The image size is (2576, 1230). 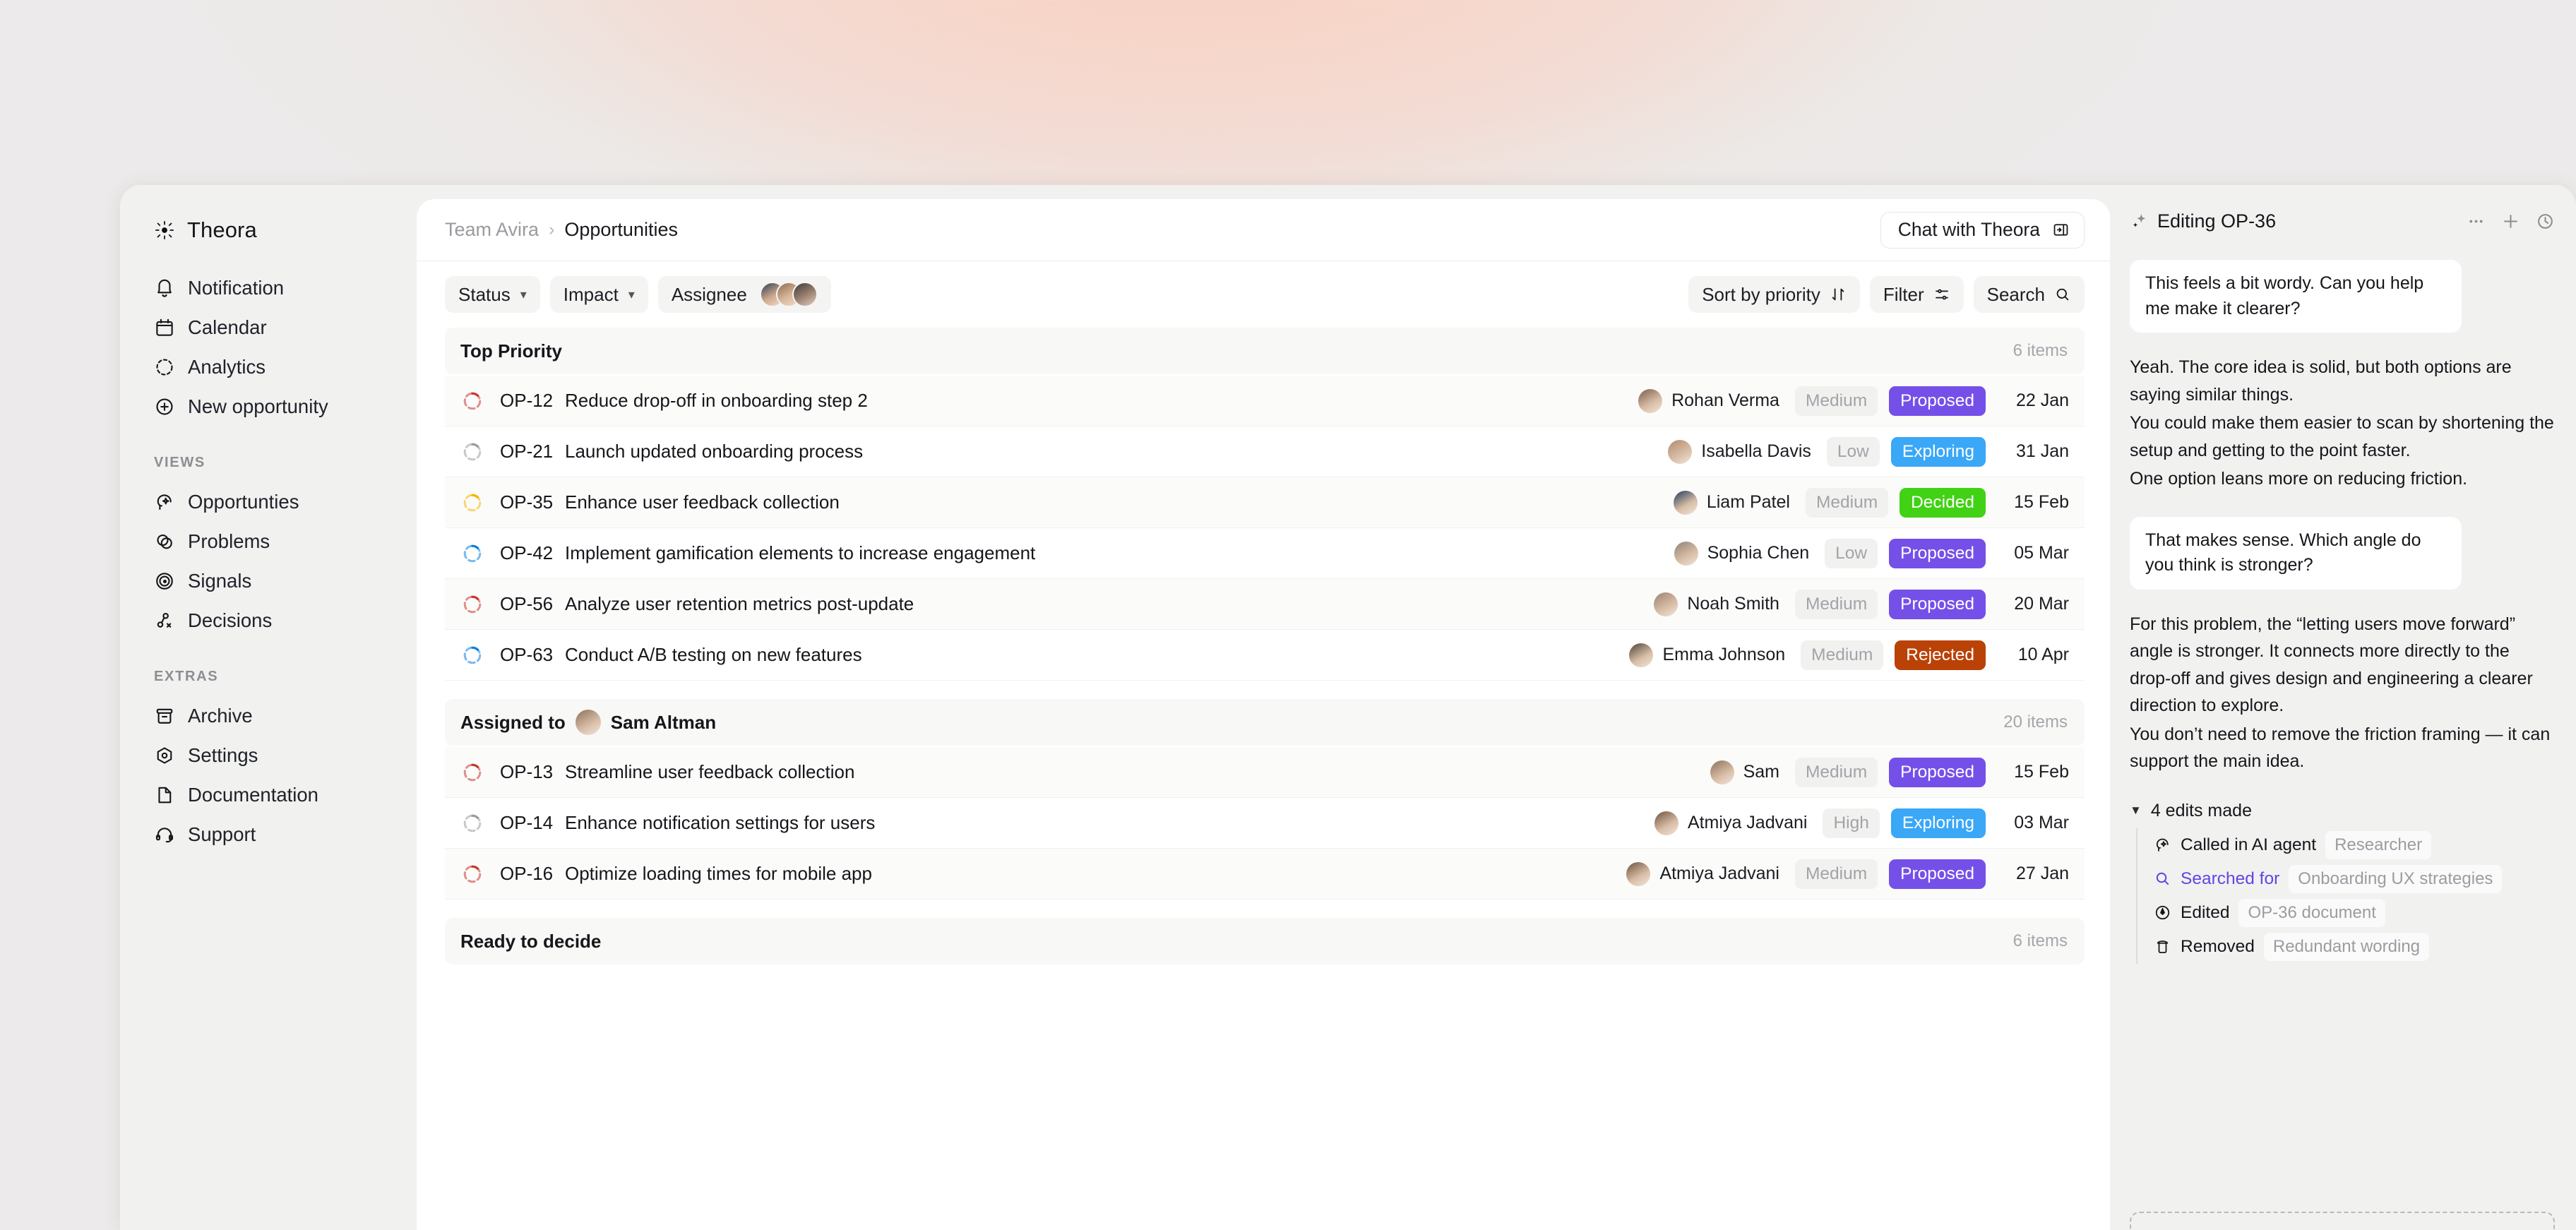 What do you see at coordinates (2476, 221) in the screenshot?
I see `more-horizontal-icon` at bounding box center [2476, 221].